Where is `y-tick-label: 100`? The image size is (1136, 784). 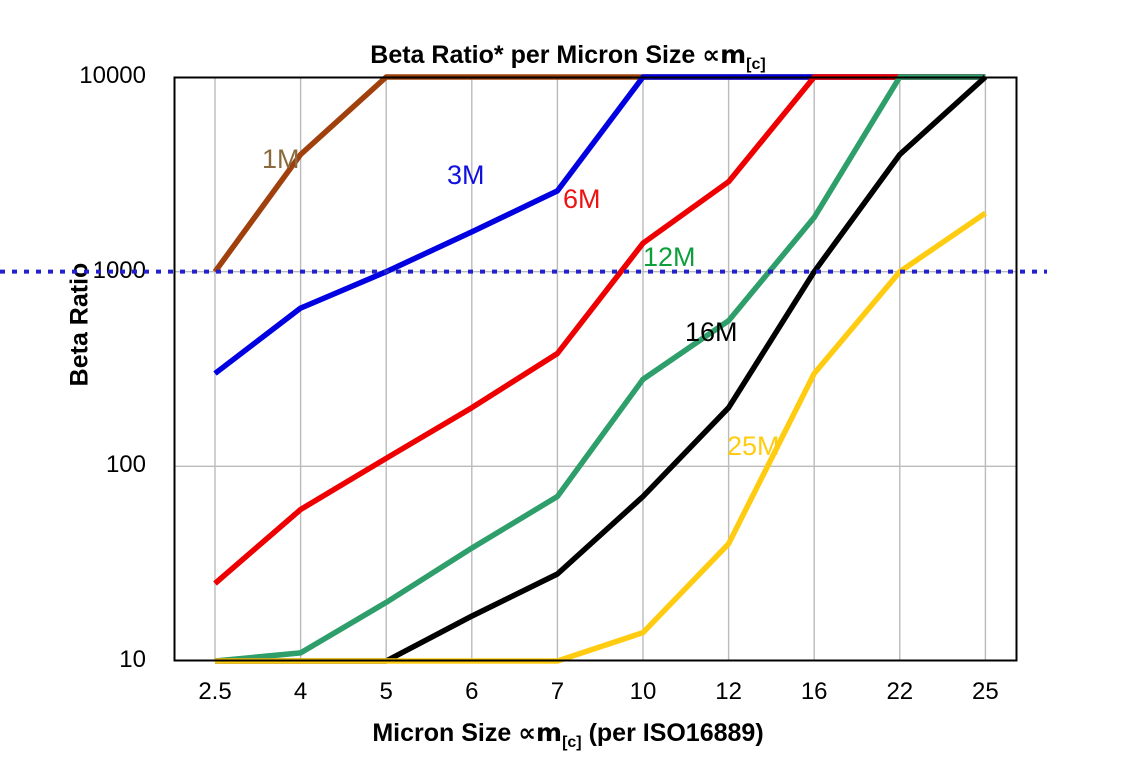
y-tick-label: 100 is located at coordinates (125, 465).